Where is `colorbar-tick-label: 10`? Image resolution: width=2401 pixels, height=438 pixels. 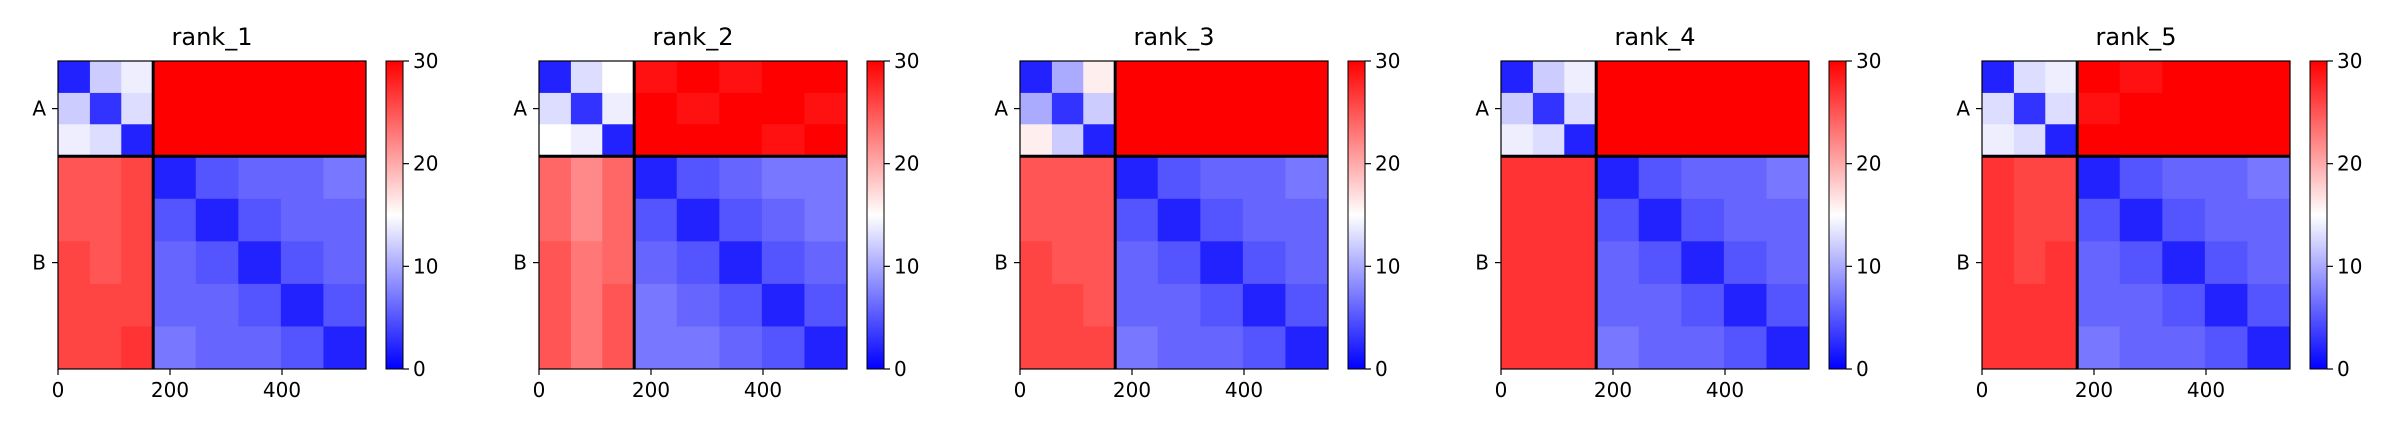 colorbar-tick-label: 10 is located at coordinates (906, 266).